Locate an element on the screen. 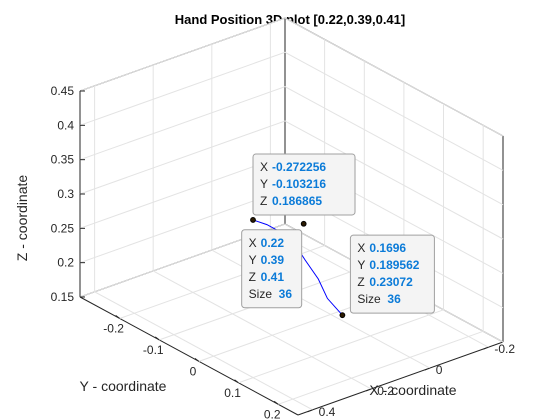  data-tip-value: 0.39 is located at coordinates (273, 260).